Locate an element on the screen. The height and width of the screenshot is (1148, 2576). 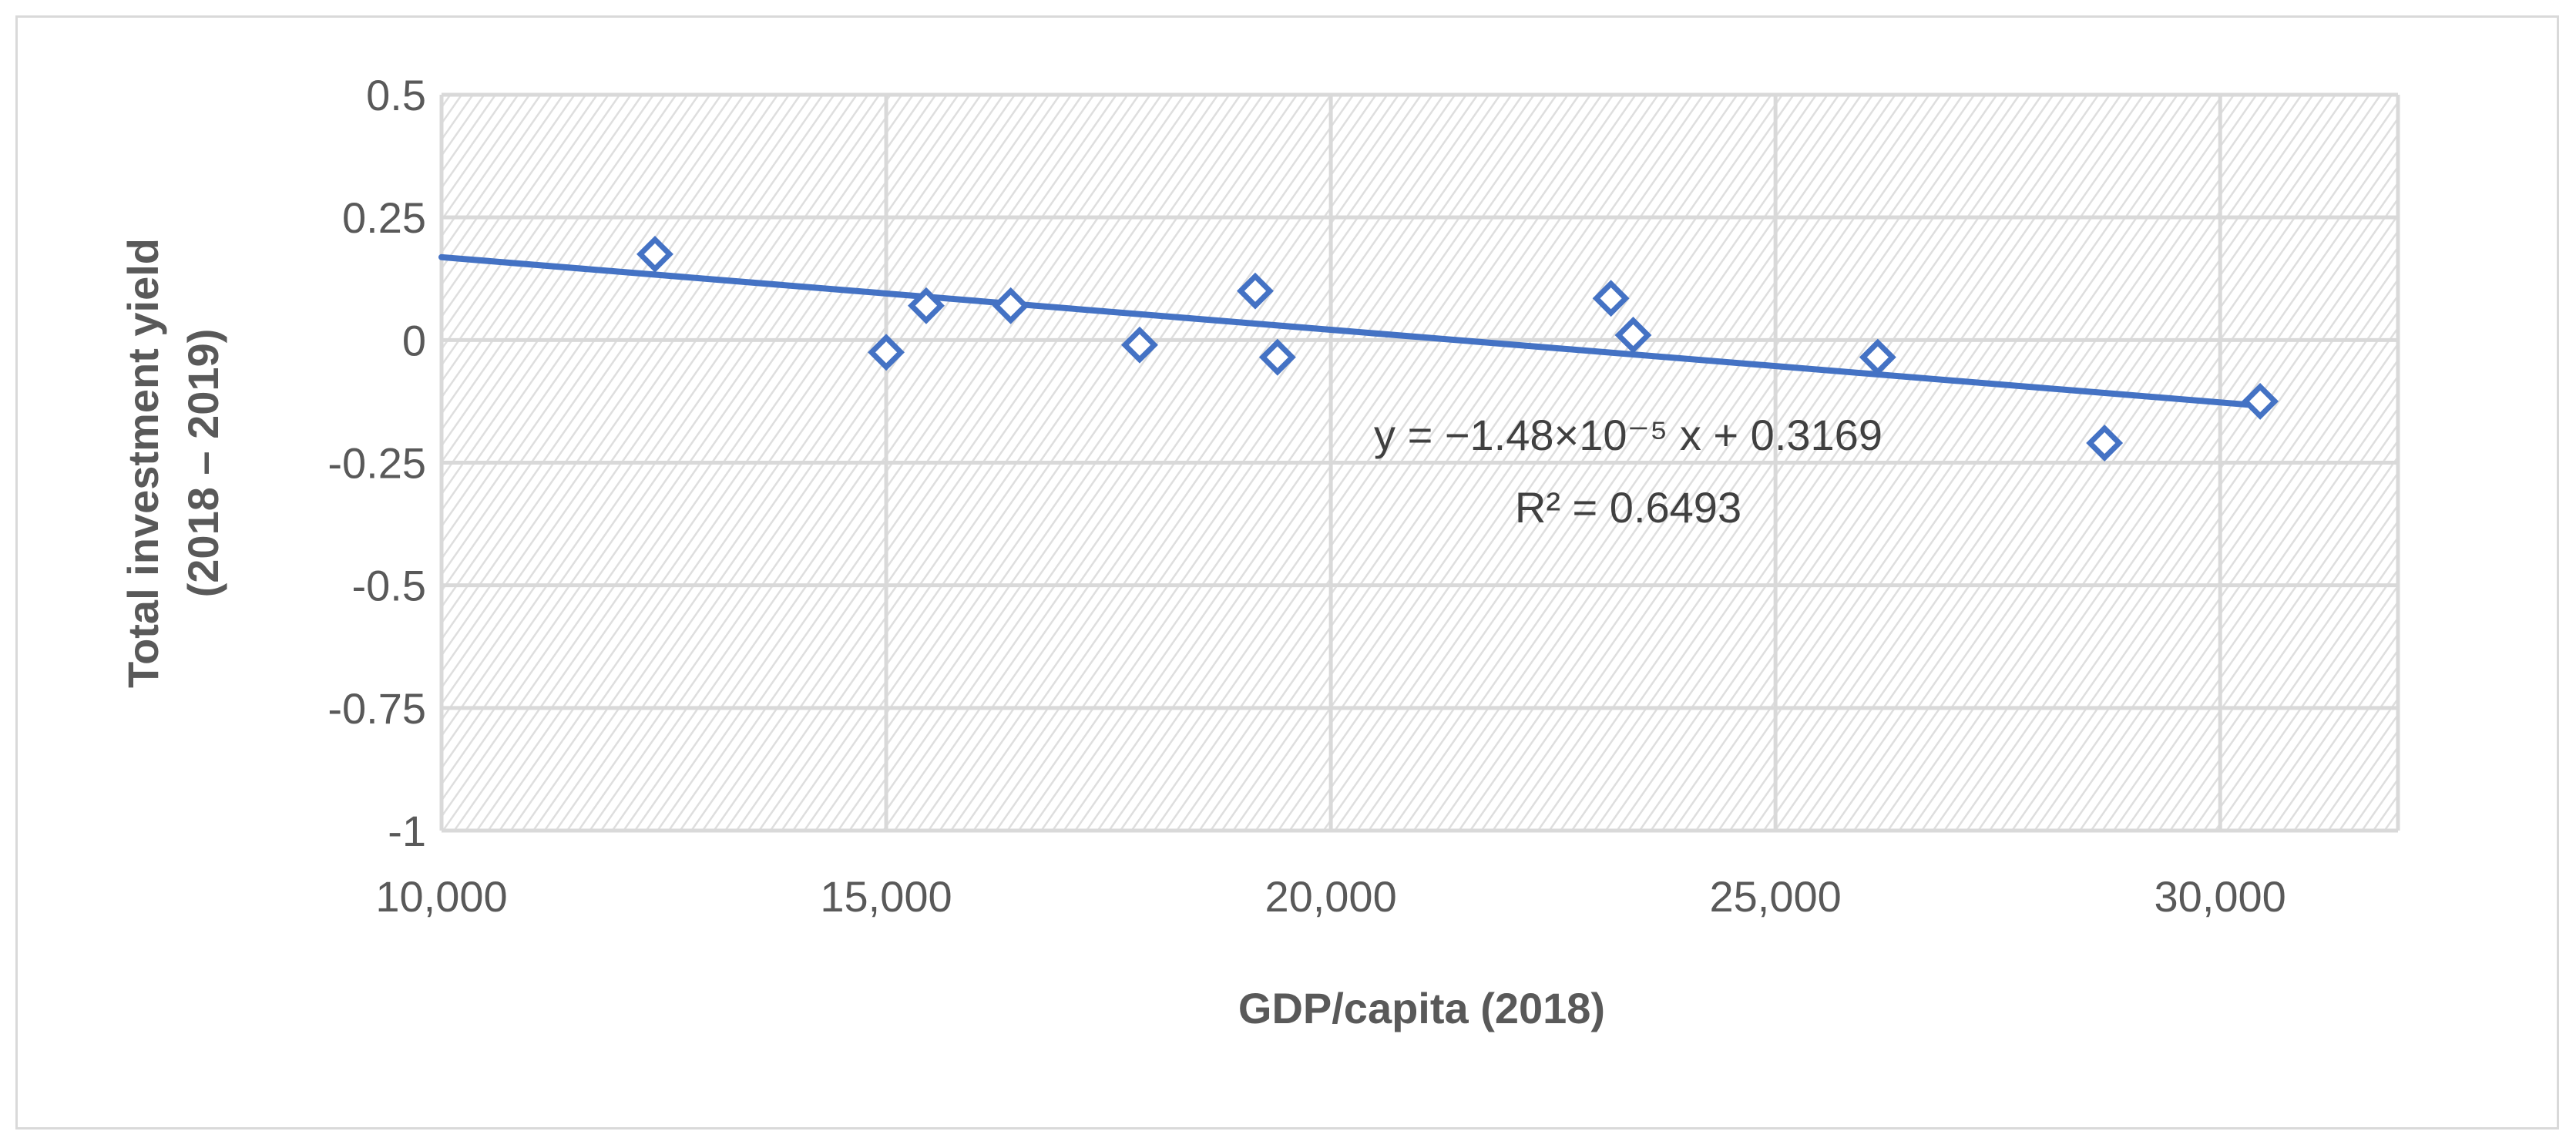
y-tick-label: 0.5 is located at coordinates (396, 95).